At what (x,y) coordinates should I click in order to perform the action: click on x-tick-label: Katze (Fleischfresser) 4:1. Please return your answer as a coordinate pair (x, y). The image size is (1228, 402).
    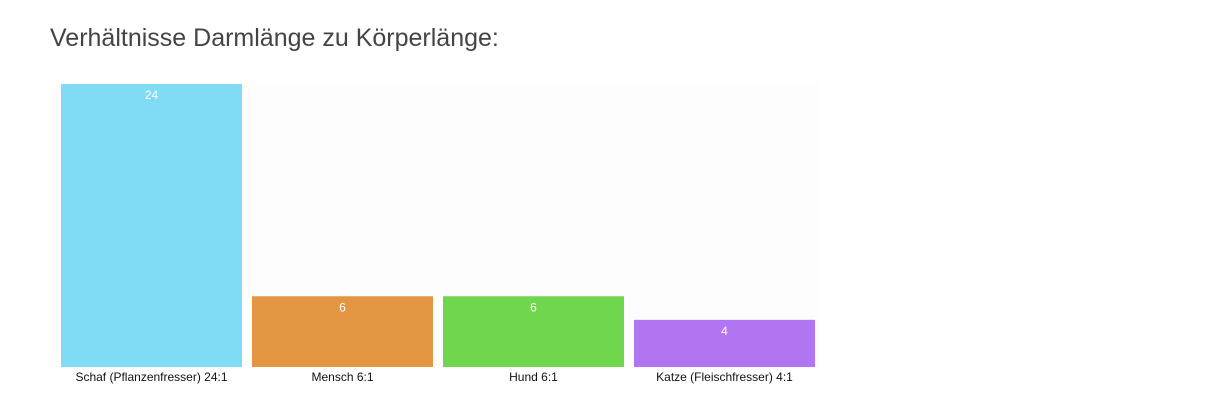
    Looking at the image, I should click on (724, 377).